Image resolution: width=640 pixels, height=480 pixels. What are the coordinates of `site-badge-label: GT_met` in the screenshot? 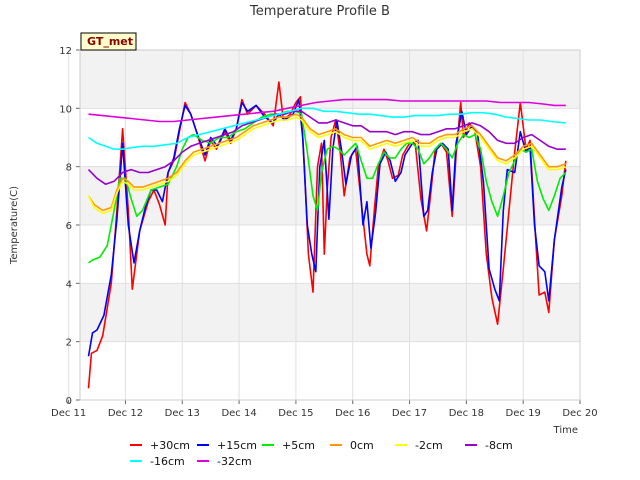 It's located at (110, 41).